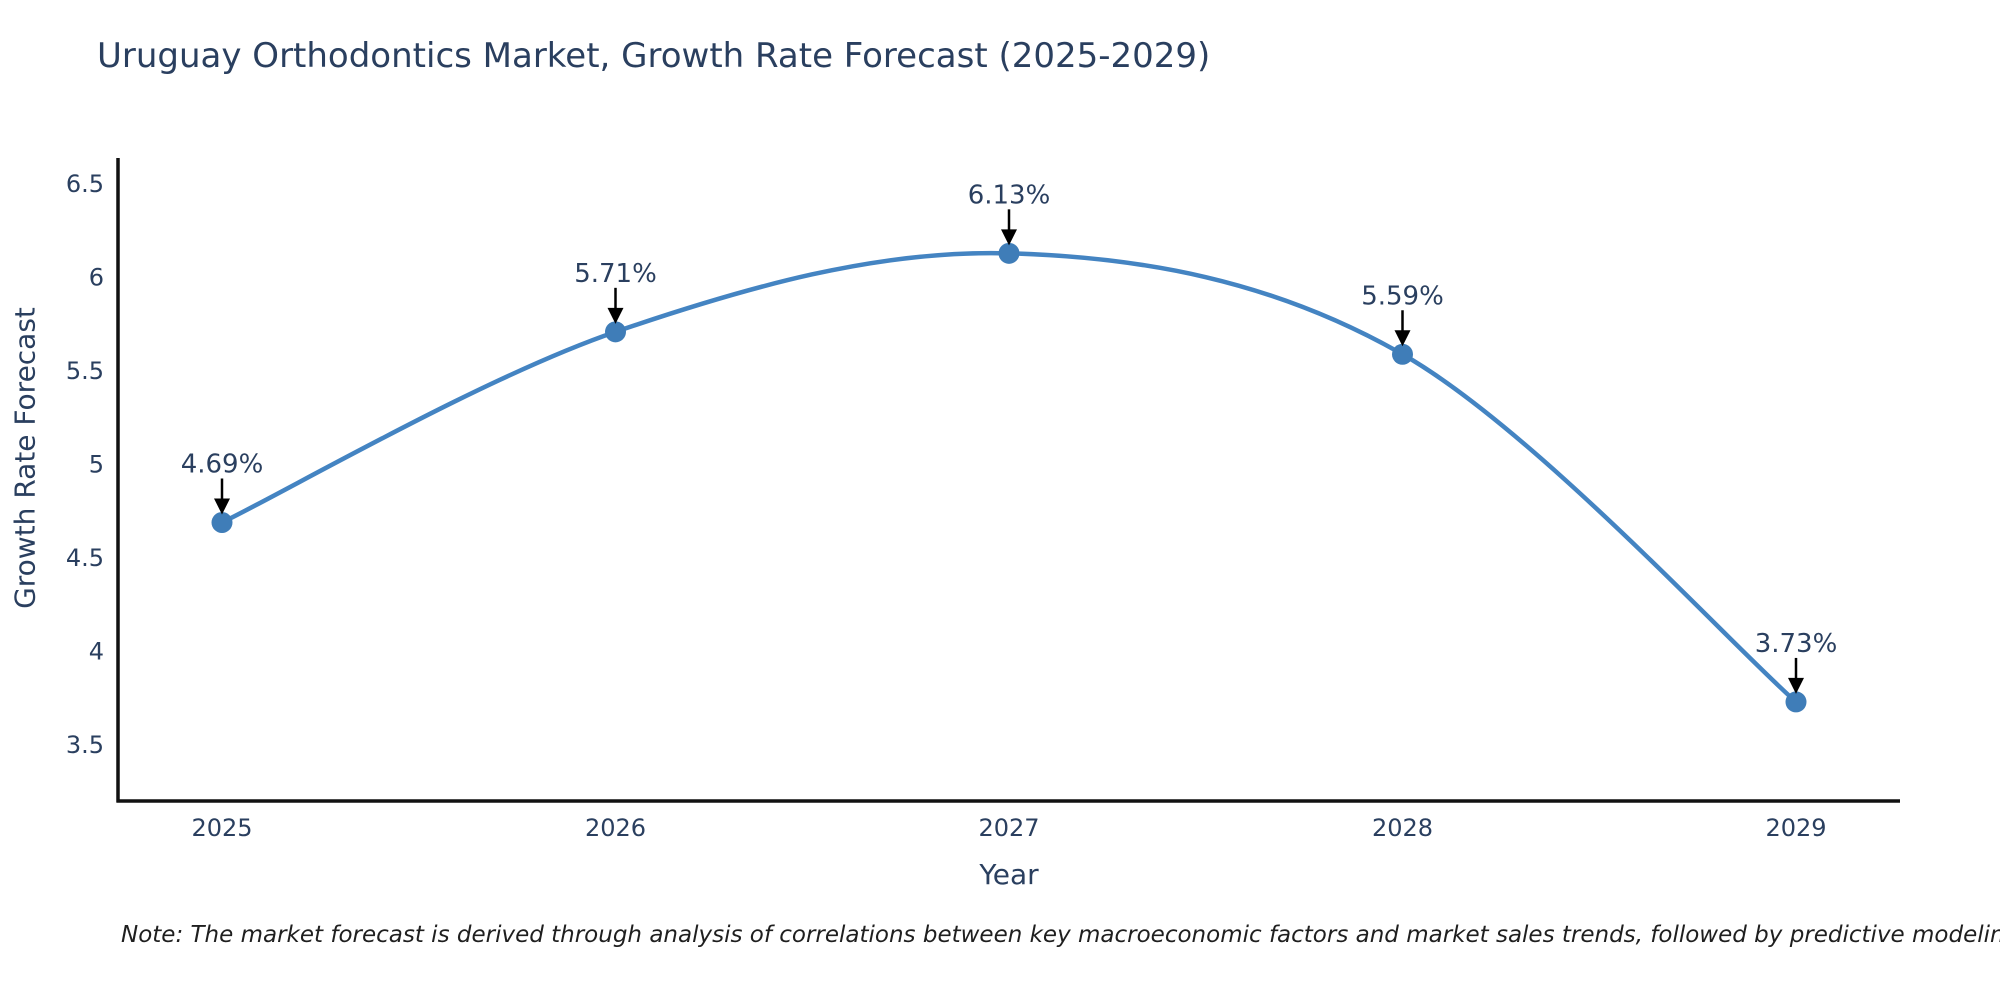 This screenshot has width=2000, height=1000. I want to click on y-tick-label: 6.5, so click(85, 184).